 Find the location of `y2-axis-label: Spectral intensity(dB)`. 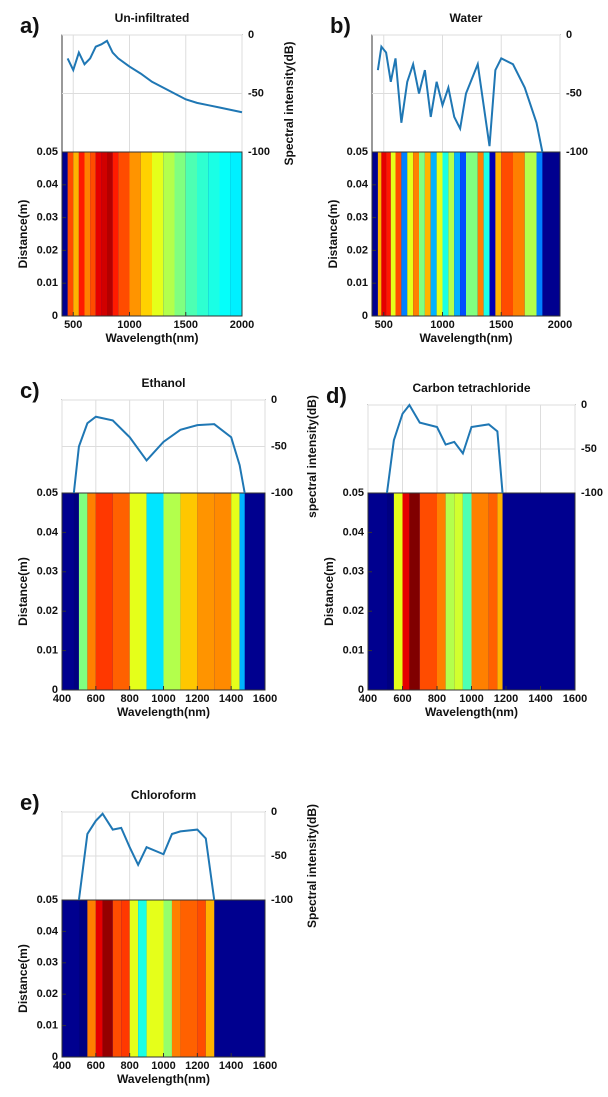

y2-axis-label: Spectral intensity(dB) is located at coordinates (289, 103).